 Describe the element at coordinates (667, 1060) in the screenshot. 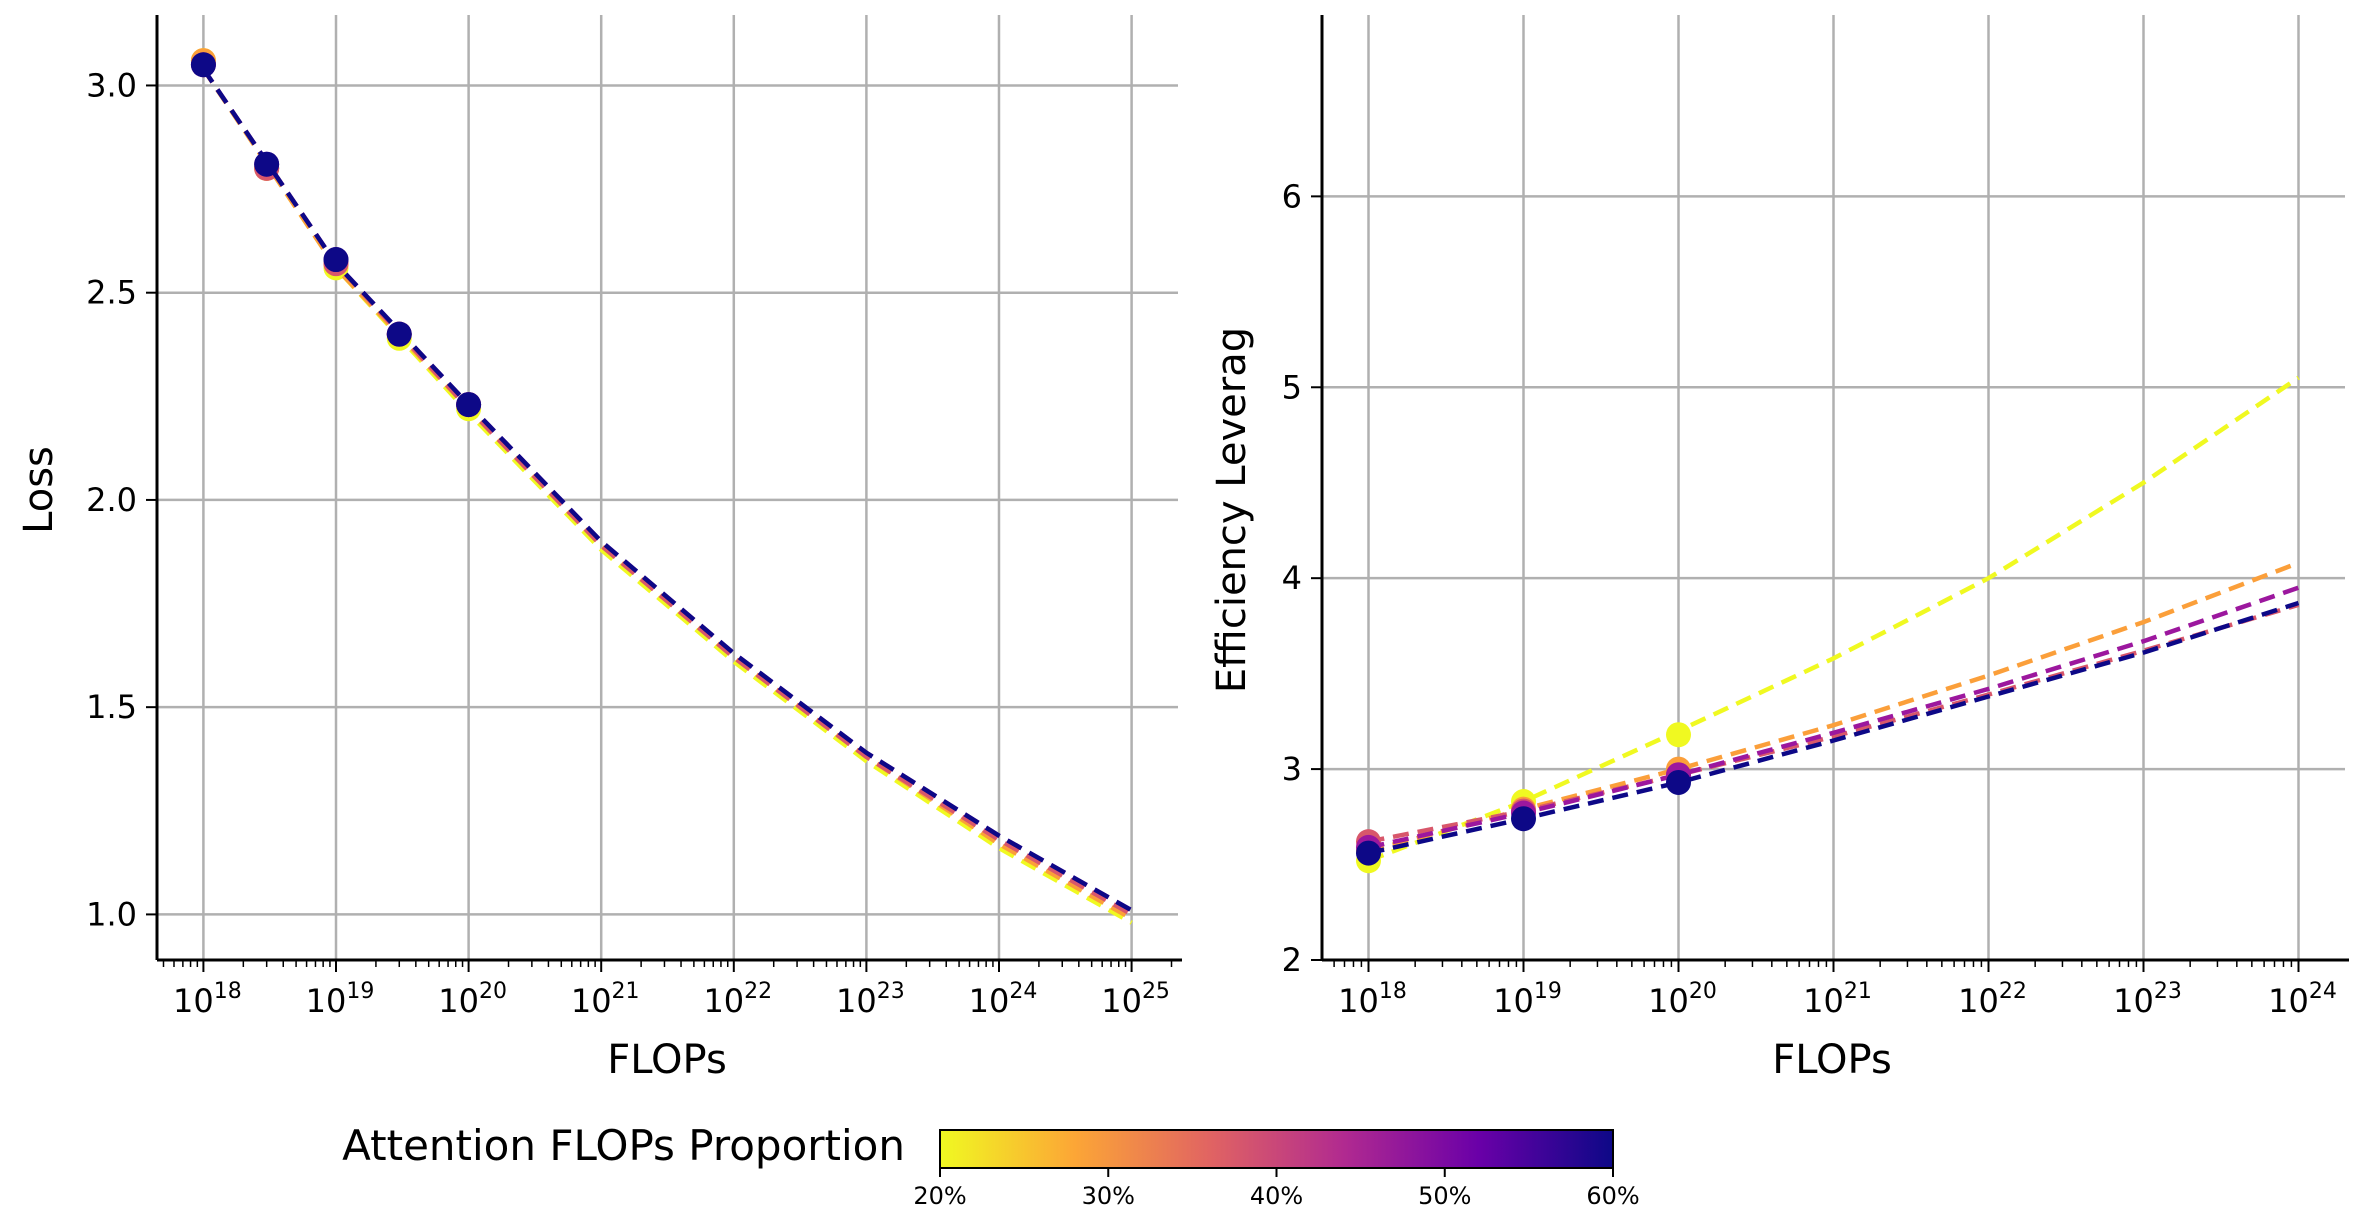

I see `loss-x-axis-label: FLOPs` at that location.